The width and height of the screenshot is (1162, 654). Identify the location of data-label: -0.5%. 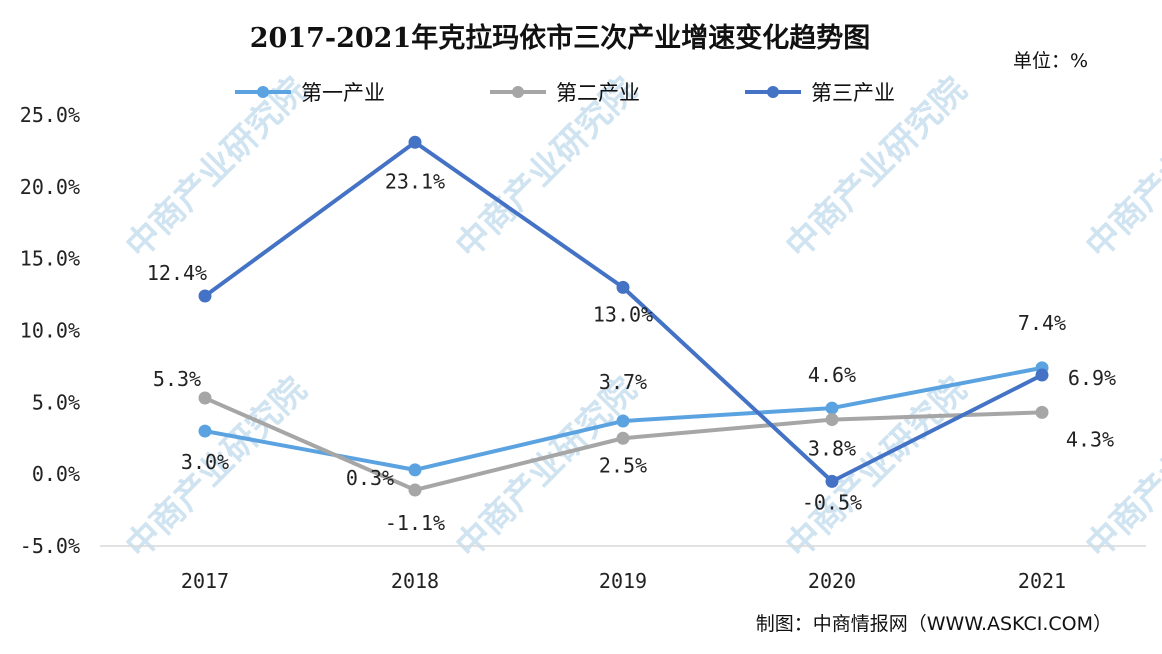
(832, 502).